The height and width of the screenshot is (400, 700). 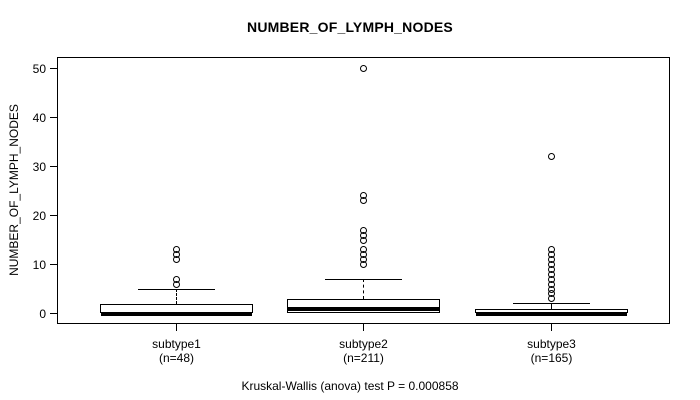 I want to click on y-axis-tick-label: 10, so click(x=39, y=264).